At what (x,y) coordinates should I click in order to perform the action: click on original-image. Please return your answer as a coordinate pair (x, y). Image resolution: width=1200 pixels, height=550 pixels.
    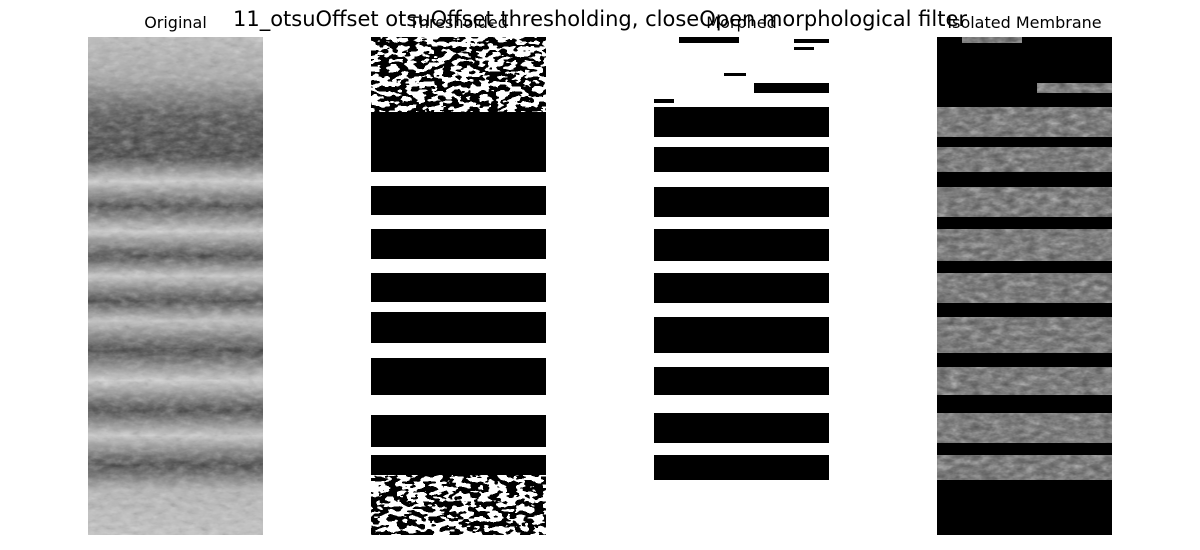
    Looking at the image, I should click on (175, 286).